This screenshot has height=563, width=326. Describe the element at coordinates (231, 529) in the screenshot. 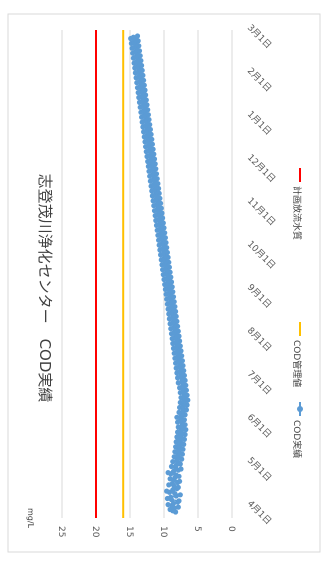

I see `y-tick-label: 0` at that location.